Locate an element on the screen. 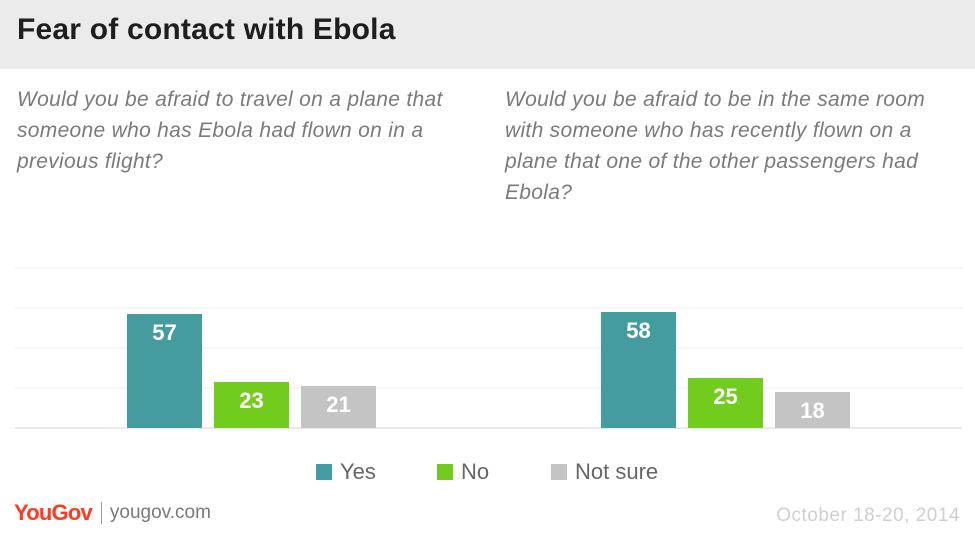 The width and height of the screenshot is (975, 551). legend: Yes No Not sure is located at coordinates (487, 474).